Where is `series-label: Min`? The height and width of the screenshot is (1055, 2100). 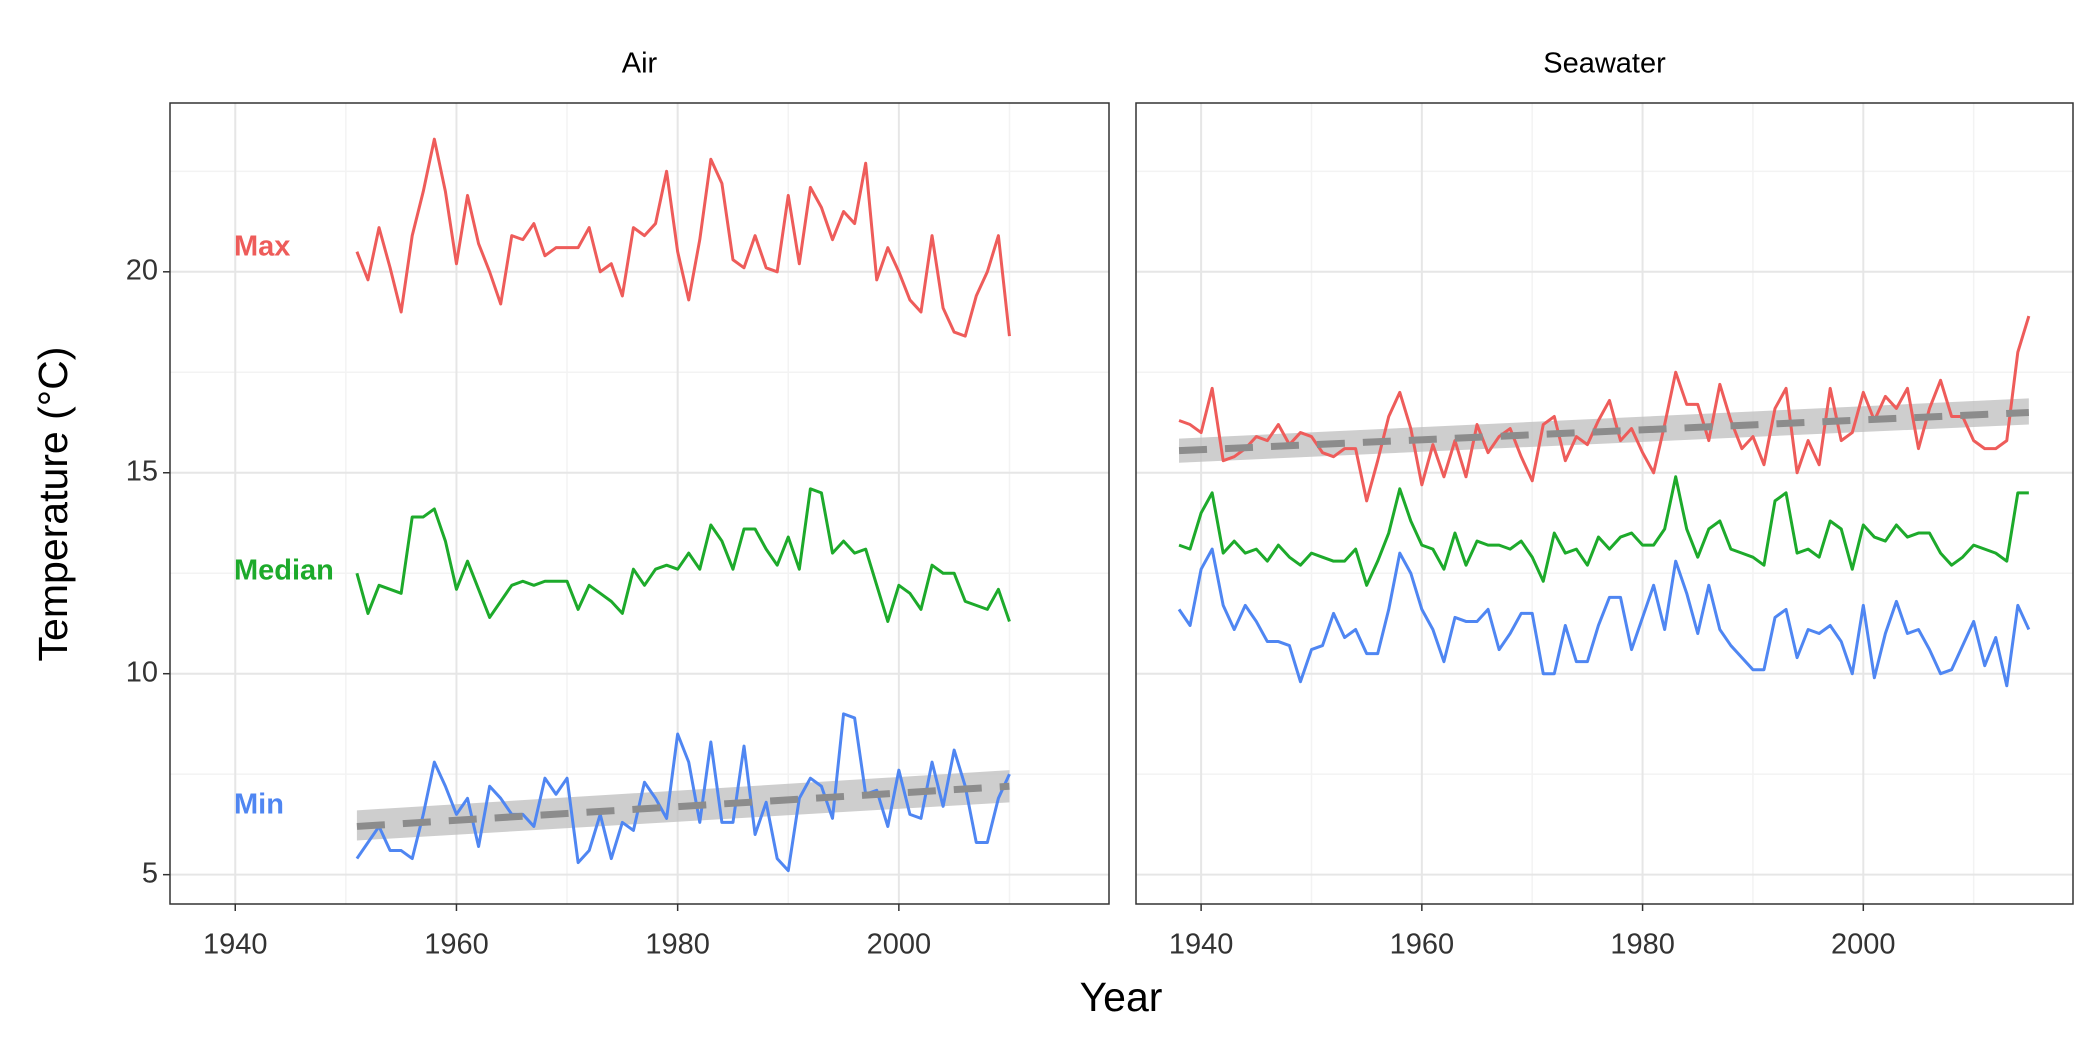 series-label: Min is located at coordinates (259, 804).